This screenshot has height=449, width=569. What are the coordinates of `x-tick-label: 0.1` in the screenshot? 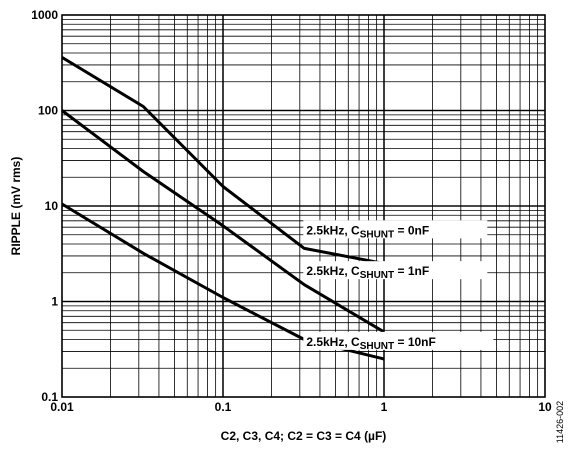 It's located at (223, 407).